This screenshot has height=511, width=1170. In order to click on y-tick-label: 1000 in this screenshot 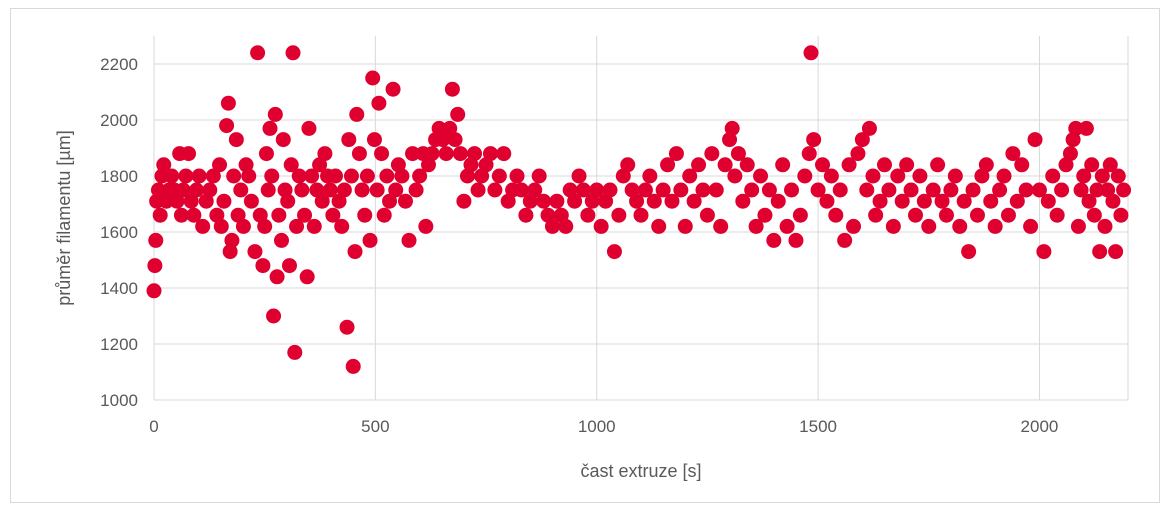, I will do `click(119, 400)`.